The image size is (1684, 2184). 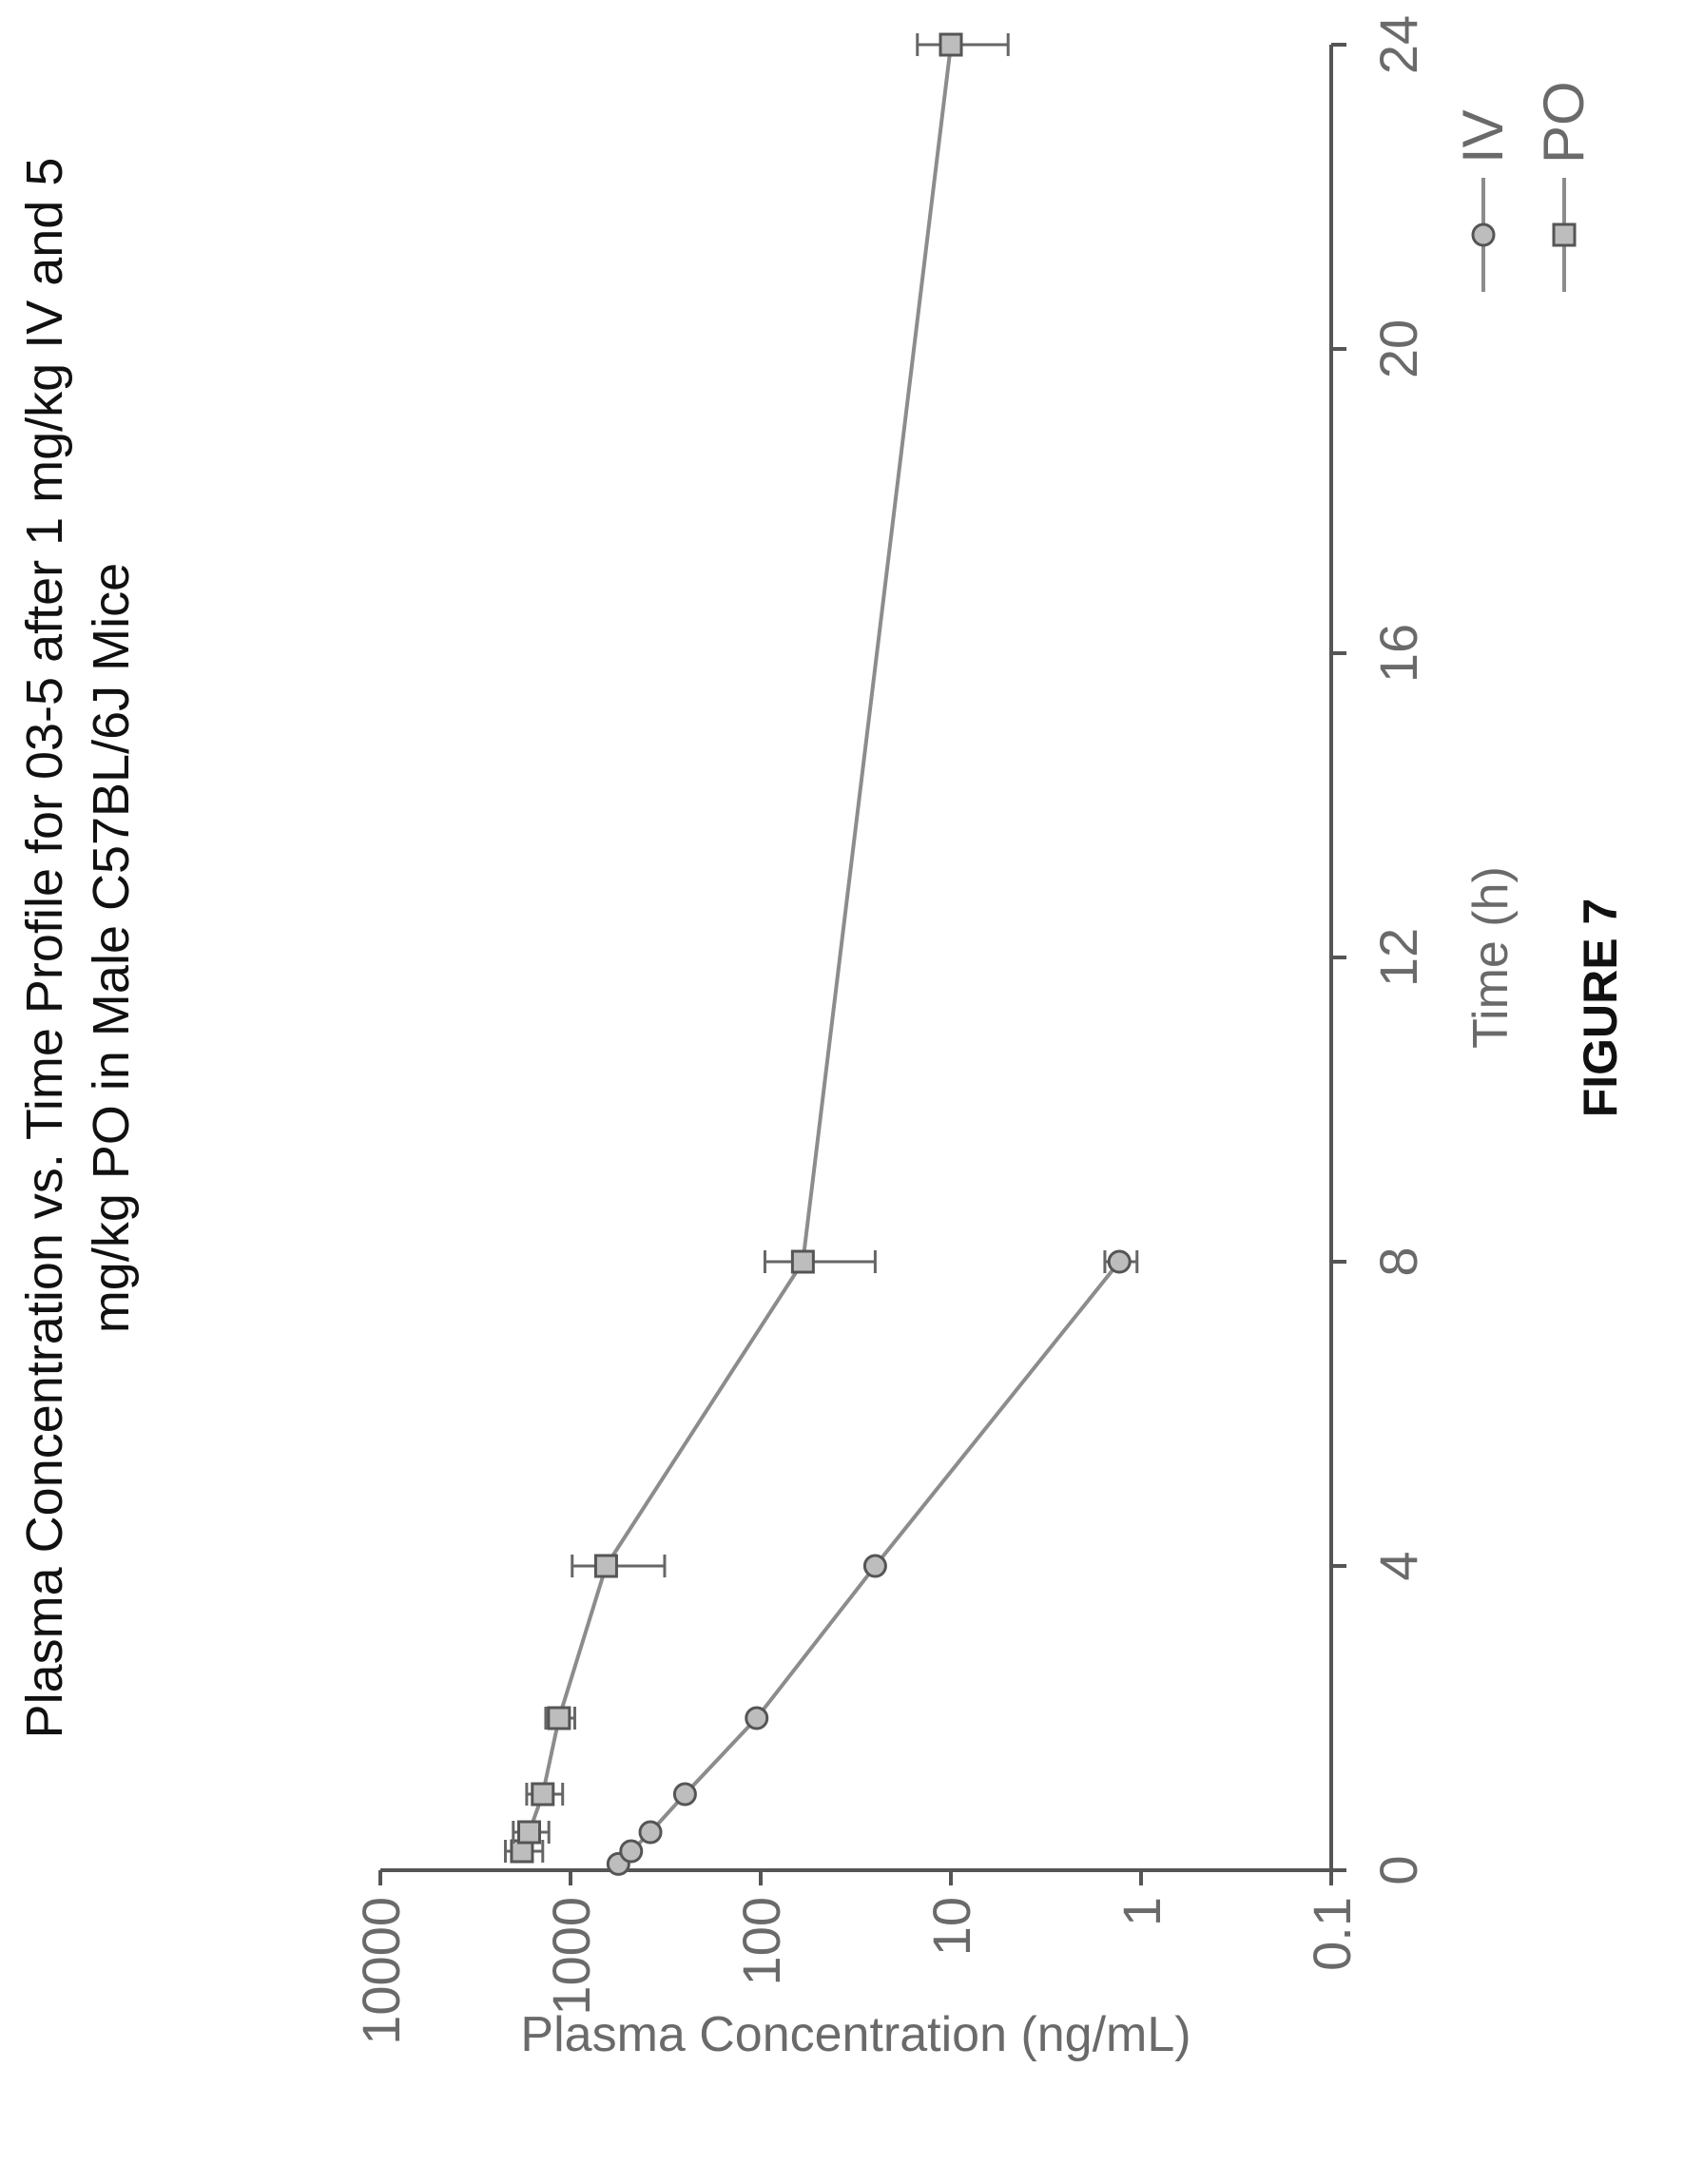 What do you see at coordinates (1398, 653) in the screenshot?
I see `x-tick-label: 16` at bounding box center [1398, 653].